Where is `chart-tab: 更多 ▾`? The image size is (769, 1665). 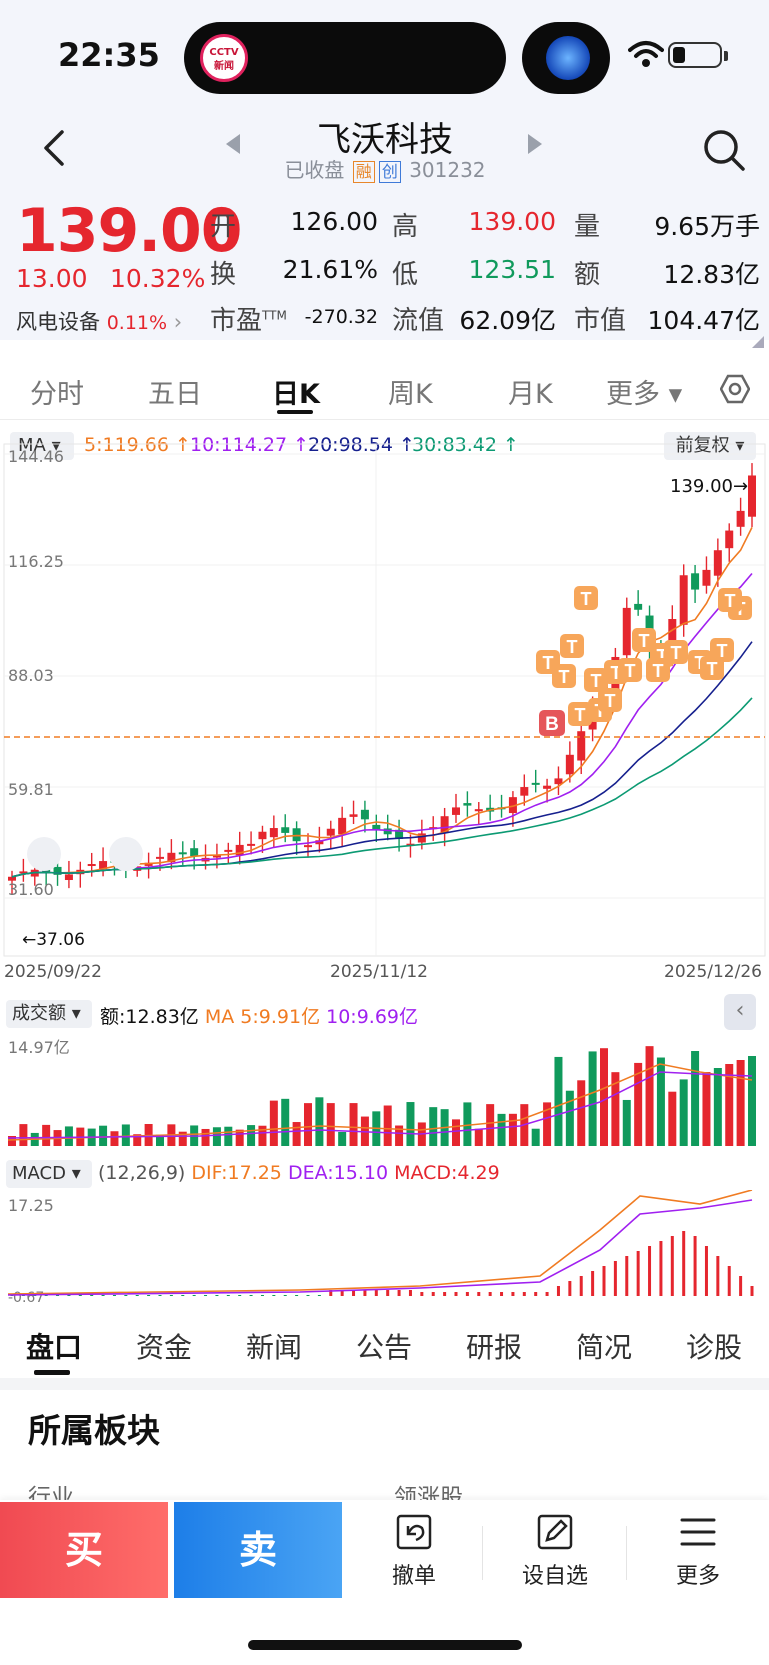 chart-tab: 更多 ▾ is located at coordinates (644, 394).